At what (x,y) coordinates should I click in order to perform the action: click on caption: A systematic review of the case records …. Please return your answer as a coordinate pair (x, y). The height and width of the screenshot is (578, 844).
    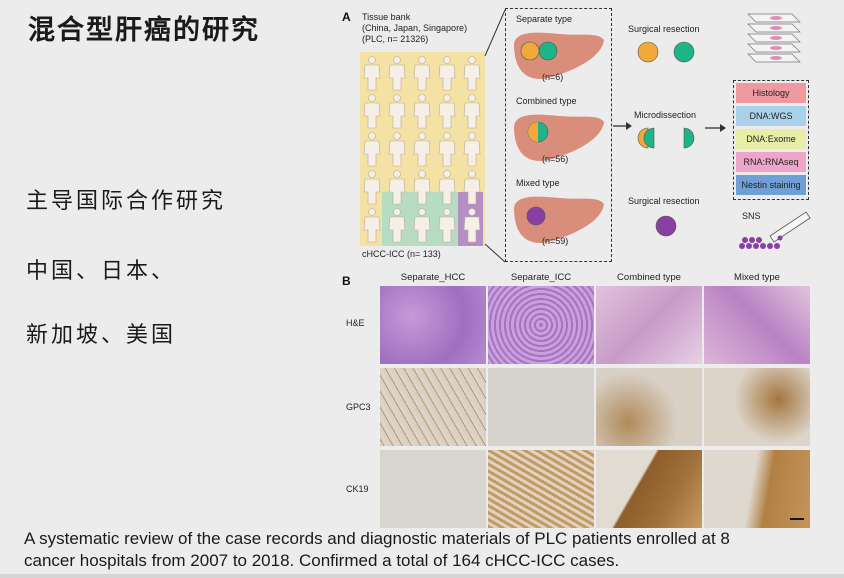
    Looking at the image, I should click on (424, 550).